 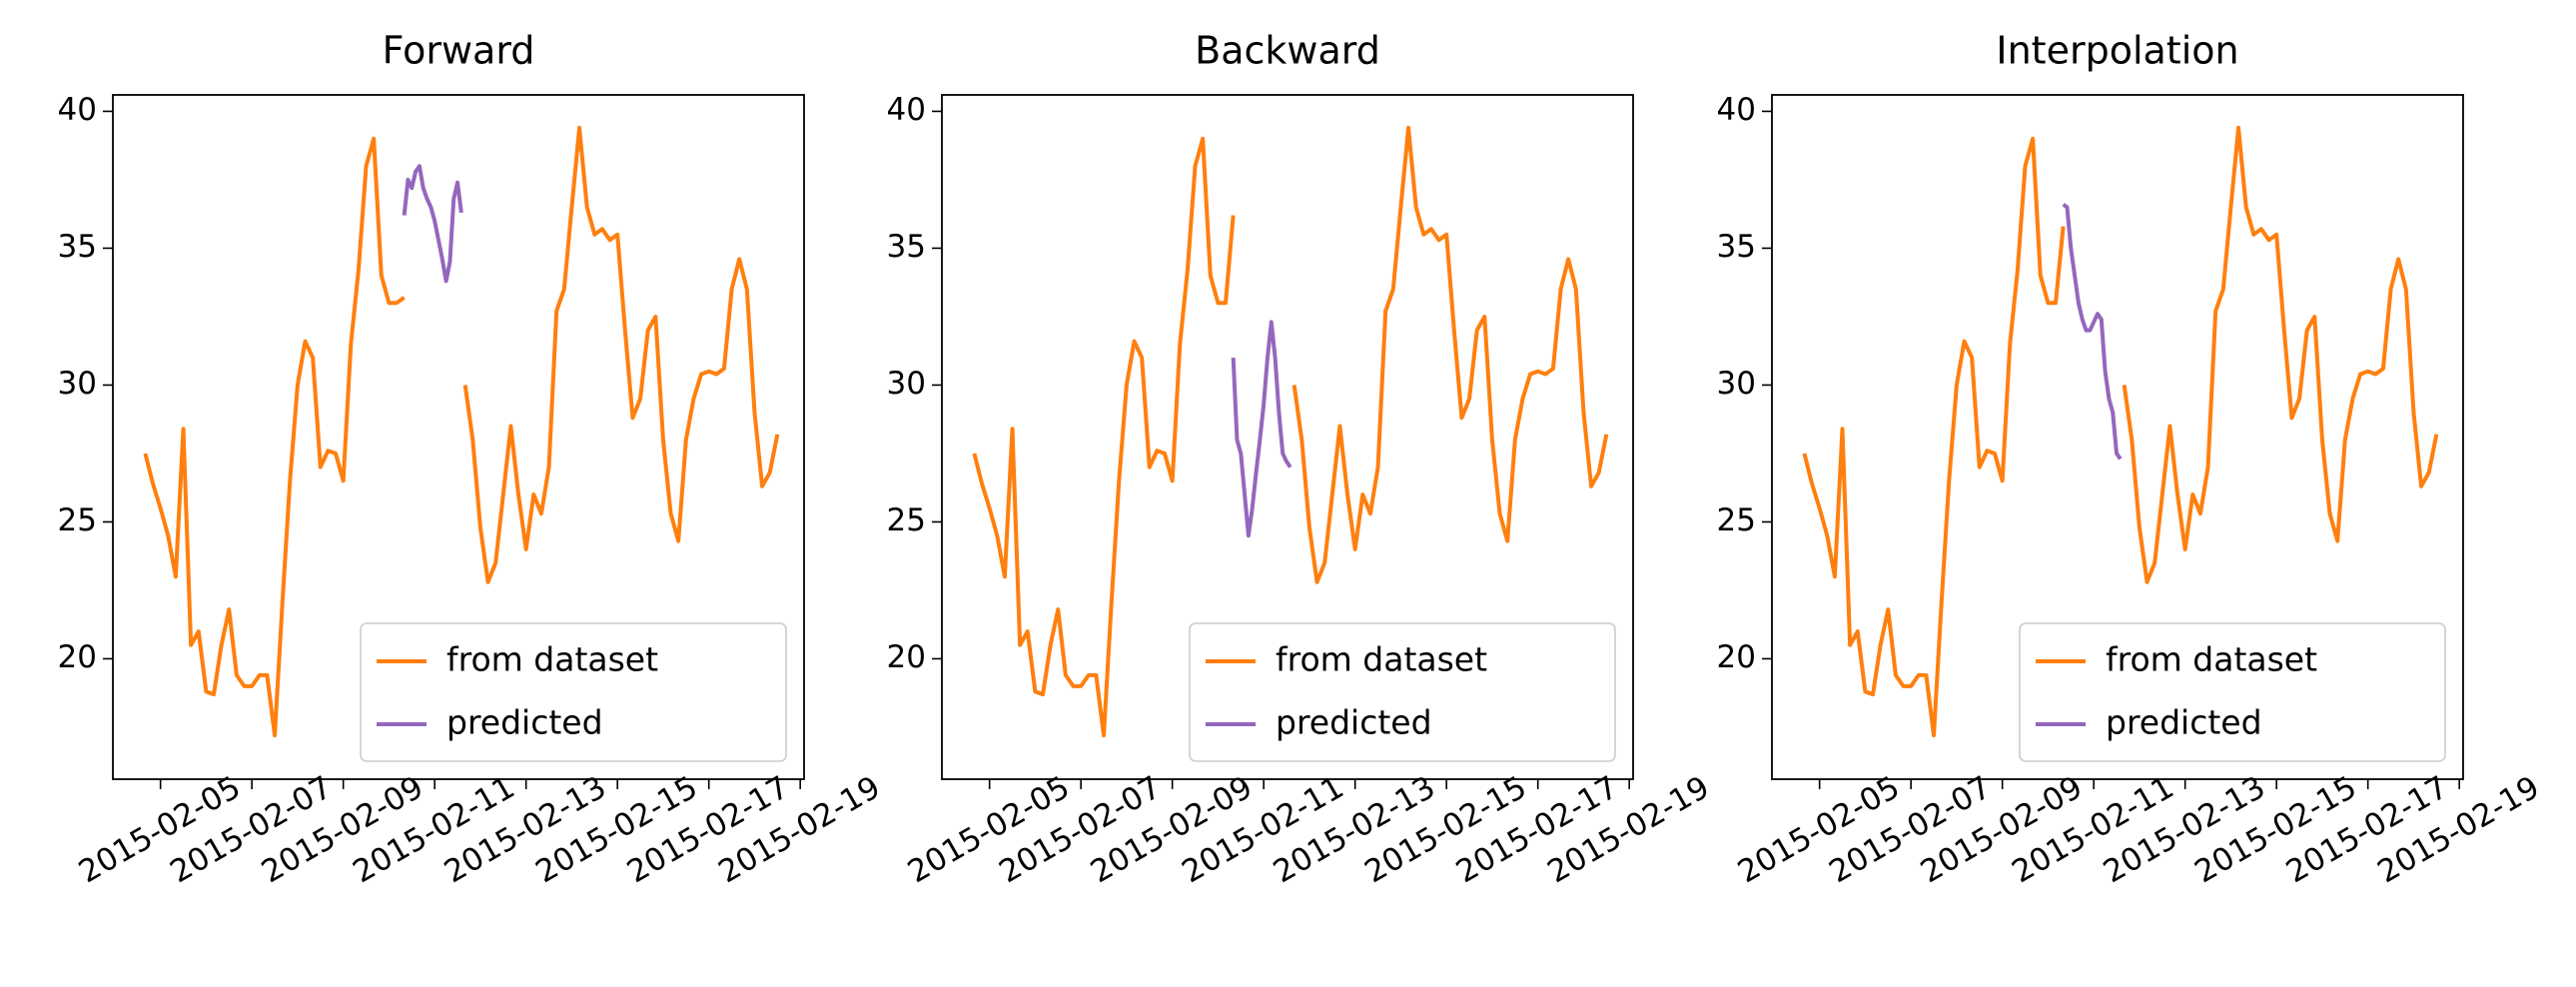 What do you see at coordinates (1287, 51) in the screenshot?
I see `chart-title: Backward` at bounding box center [1287, 51].